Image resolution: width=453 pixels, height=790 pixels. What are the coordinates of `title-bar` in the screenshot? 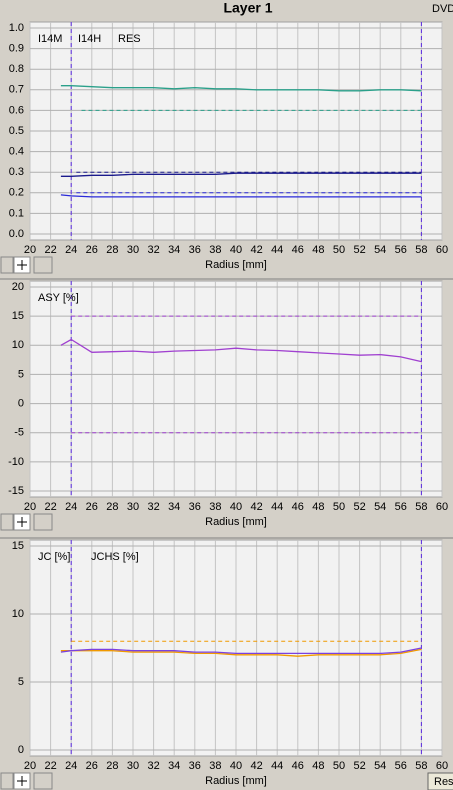 It's located at (226, 9).